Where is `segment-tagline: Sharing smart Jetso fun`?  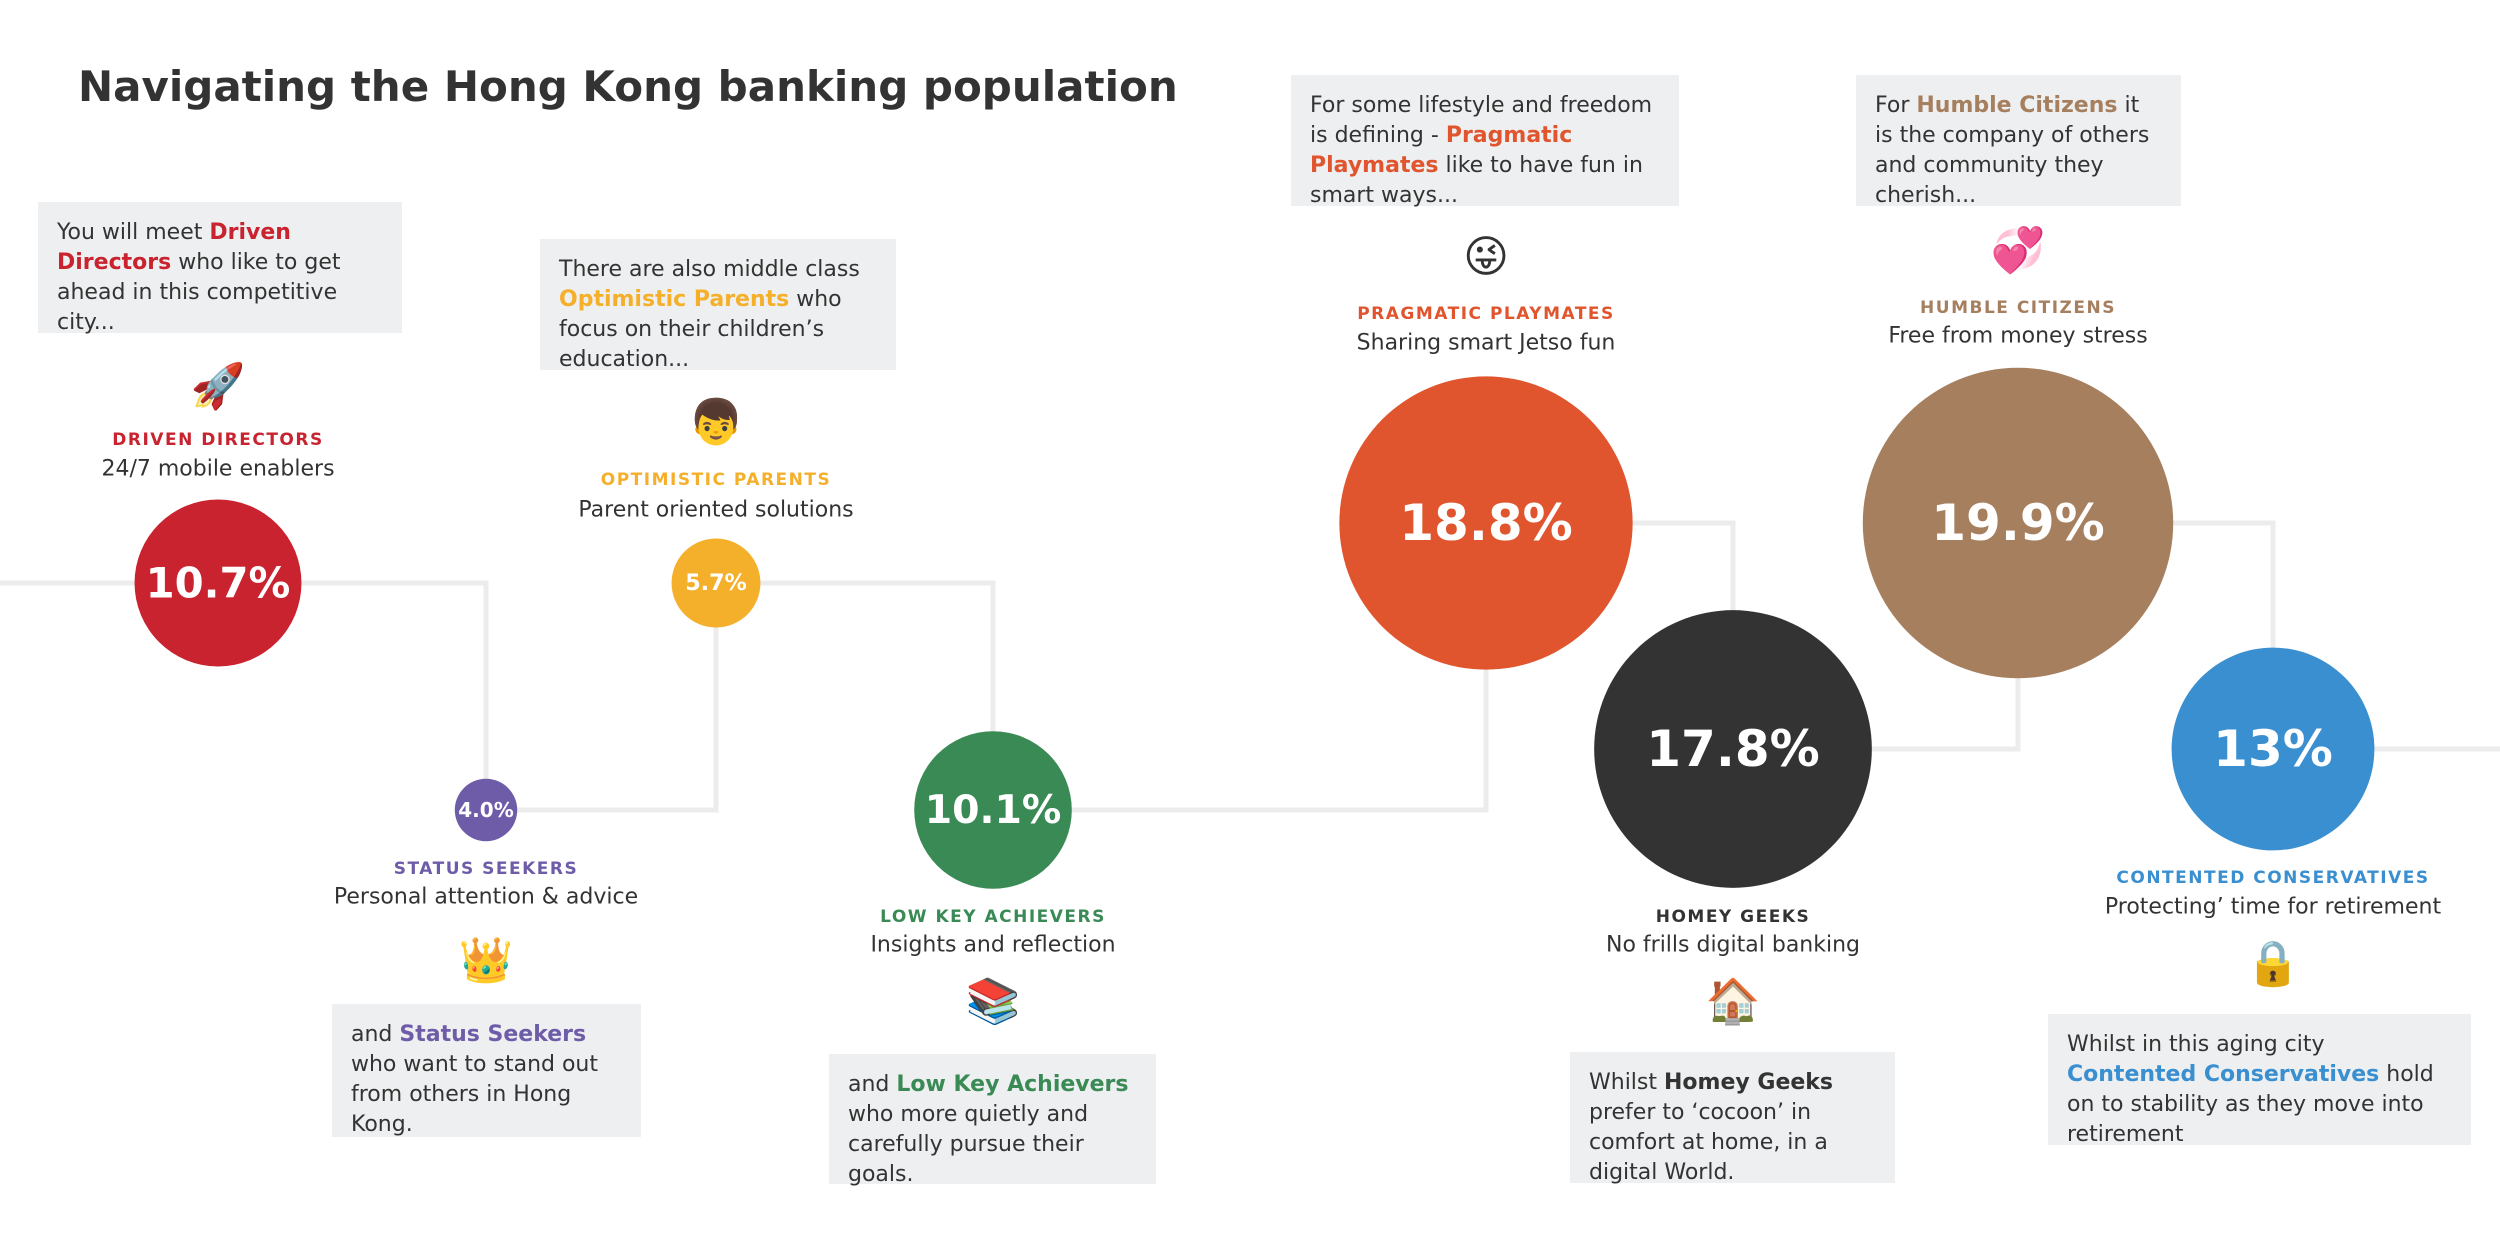
segment-tagline: Sharing smart Jetso fun is located at coordinates (1486, 343).